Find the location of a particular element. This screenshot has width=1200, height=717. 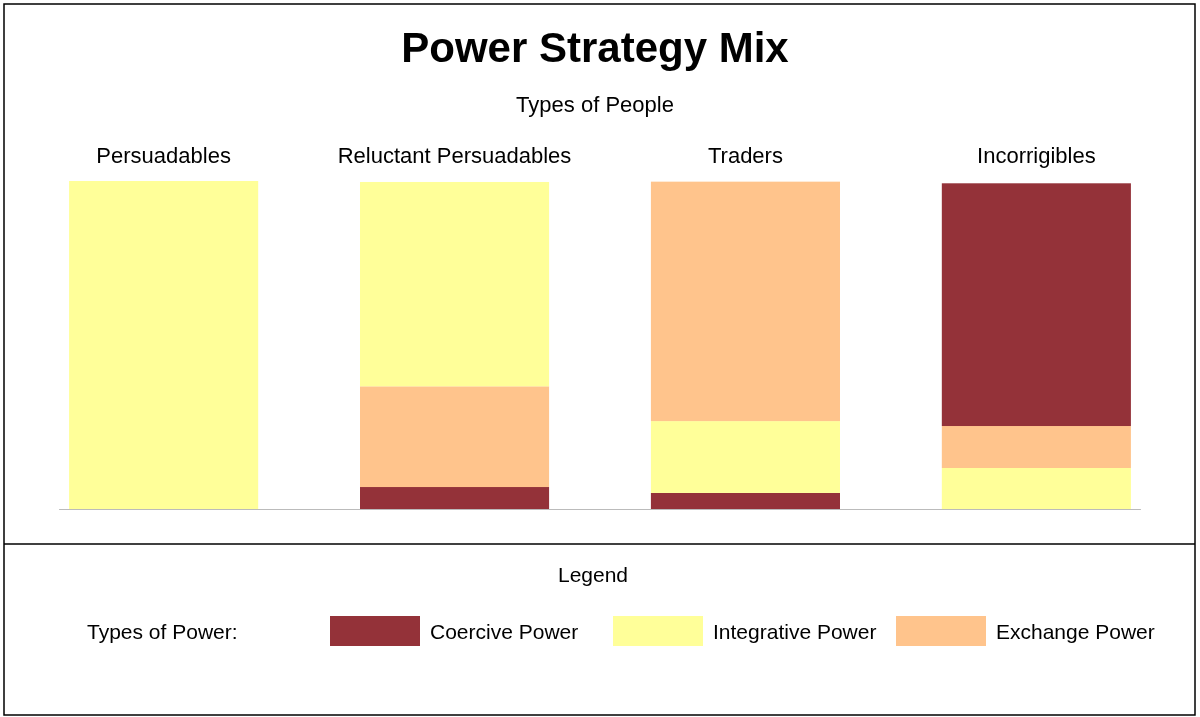

legend-label: Coercive Power is located at coordinates (504, 631).